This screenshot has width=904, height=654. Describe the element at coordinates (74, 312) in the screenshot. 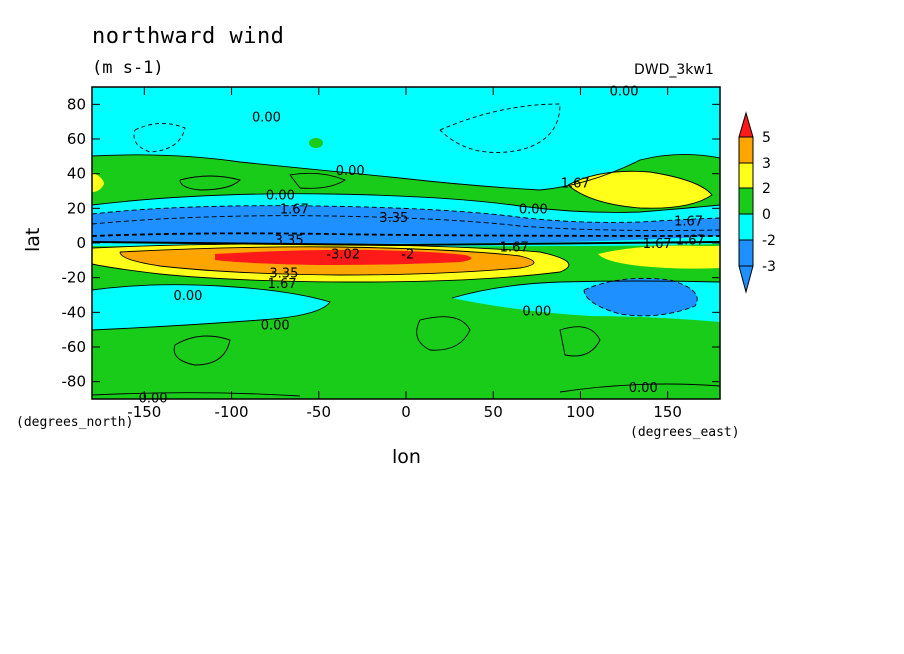

I see `y-tick-label: -40` at that location.